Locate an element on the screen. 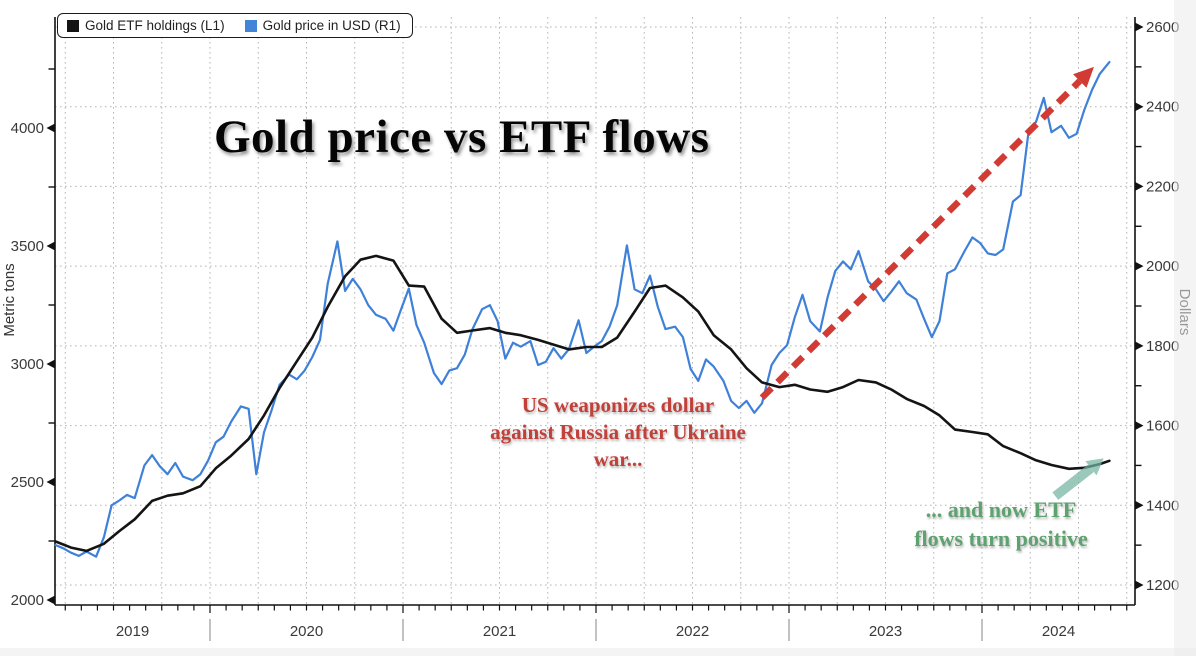 The height and width of the screenshot is (656, 1196). legend-item-gold-price: Gold price in USD (R1) is located at coordinates (322, 25).